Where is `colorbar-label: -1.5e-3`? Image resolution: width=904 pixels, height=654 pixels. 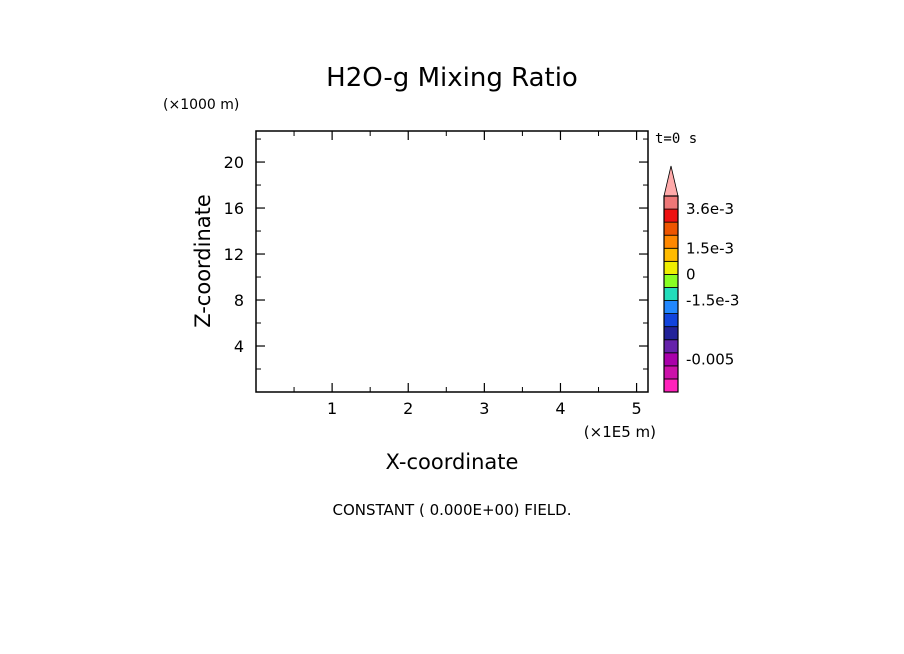 colorbar-label: -1.5e-3 is located at coordinates (712, 301).